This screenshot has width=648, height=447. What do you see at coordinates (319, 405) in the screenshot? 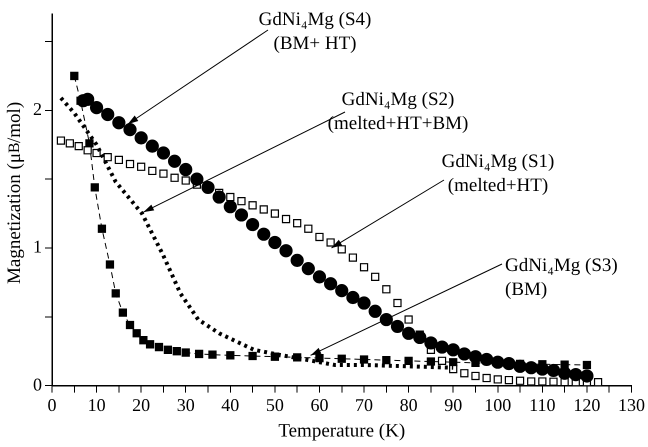
I see `x-tick-label: 60` at bounding box center [319, 405].